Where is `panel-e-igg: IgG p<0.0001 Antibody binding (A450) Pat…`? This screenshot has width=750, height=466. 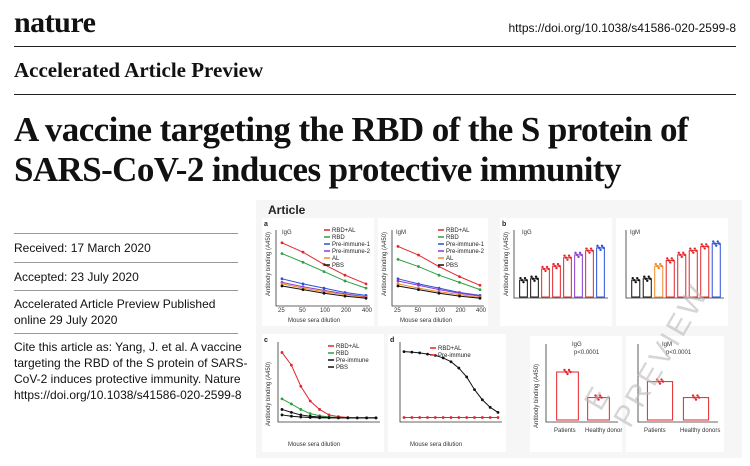 panel-e-igg: IgG p<0.0001 Antibody binding (A450) Pat… is located at coordinates (576, 394).